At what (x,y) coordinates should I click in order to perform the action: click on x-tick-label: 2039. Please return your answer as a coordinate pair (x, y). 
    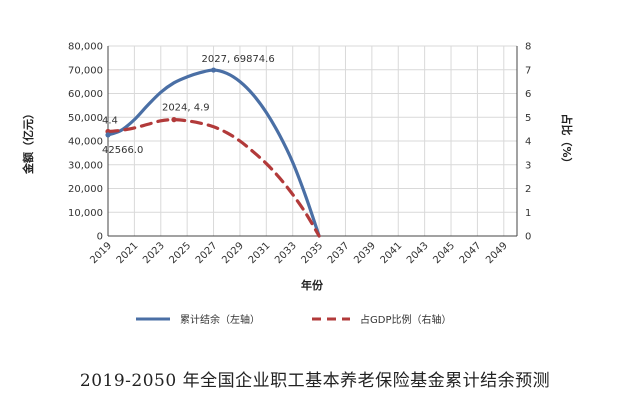
    Looking at the image, I should click on (365, 253).